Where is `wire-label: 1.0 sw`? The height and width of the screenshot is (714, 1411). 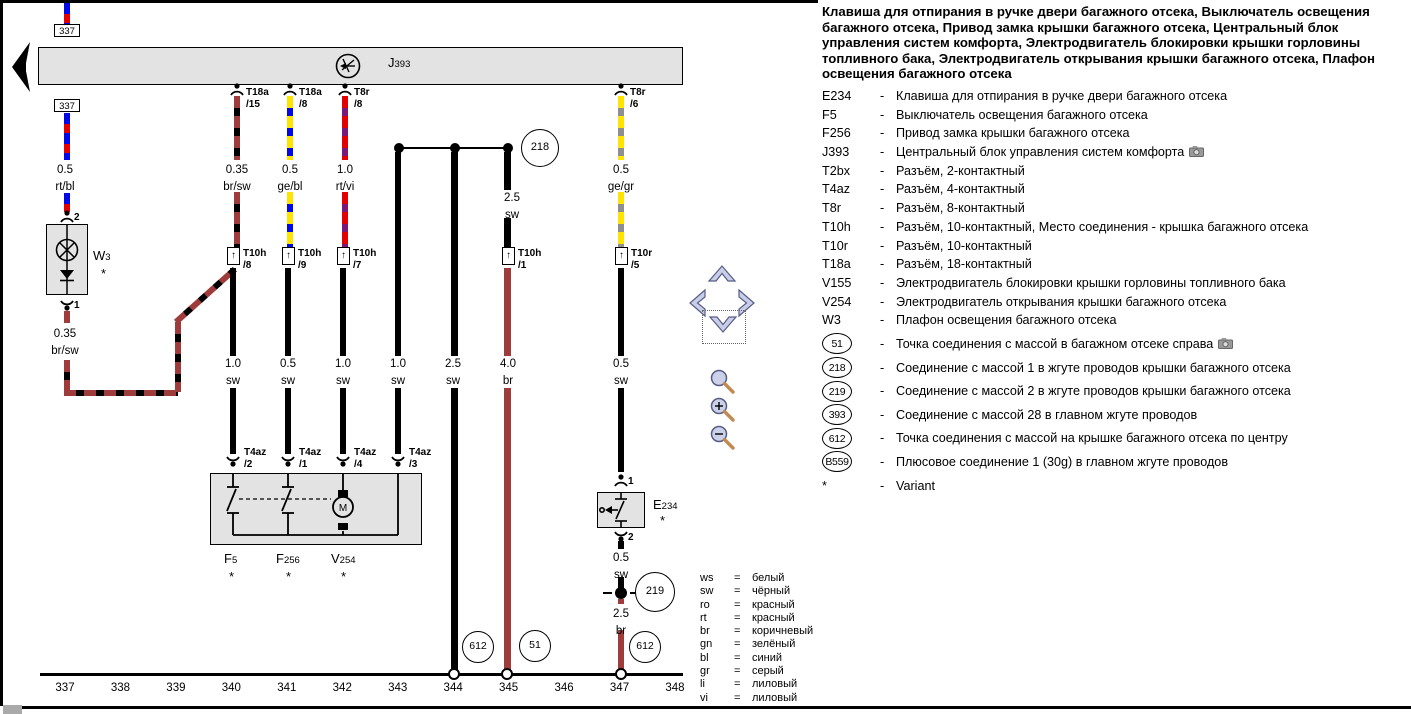
wire-label: 1.0 sw is located at coordinates (233, 372).